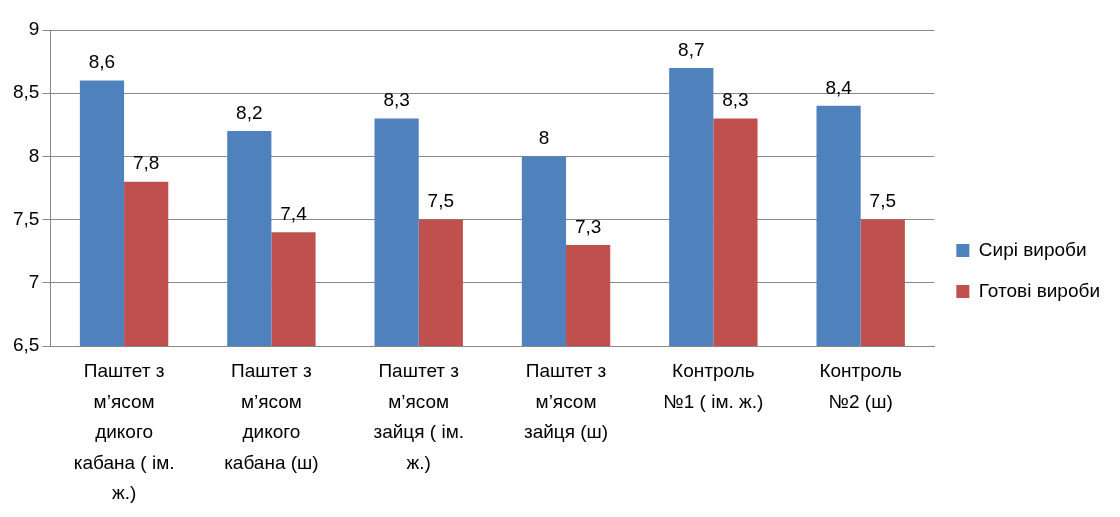  Describe the element at coordinates (691, 49) in the screenshot. I see `data-label: 8,7` at that location.